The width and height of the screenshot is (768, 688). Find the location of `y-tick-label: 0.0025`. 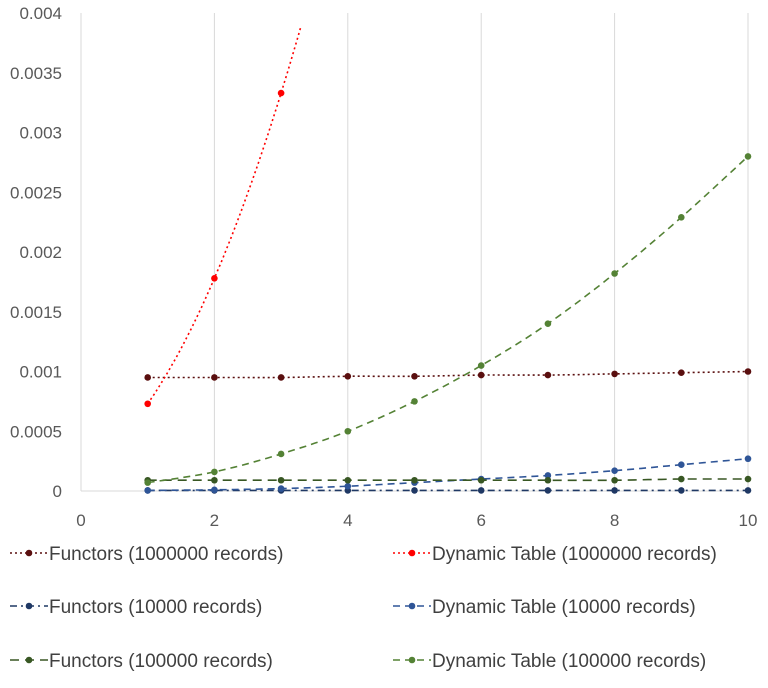

y-tick-label: 0.0025 is located at coordinates (36, 192).